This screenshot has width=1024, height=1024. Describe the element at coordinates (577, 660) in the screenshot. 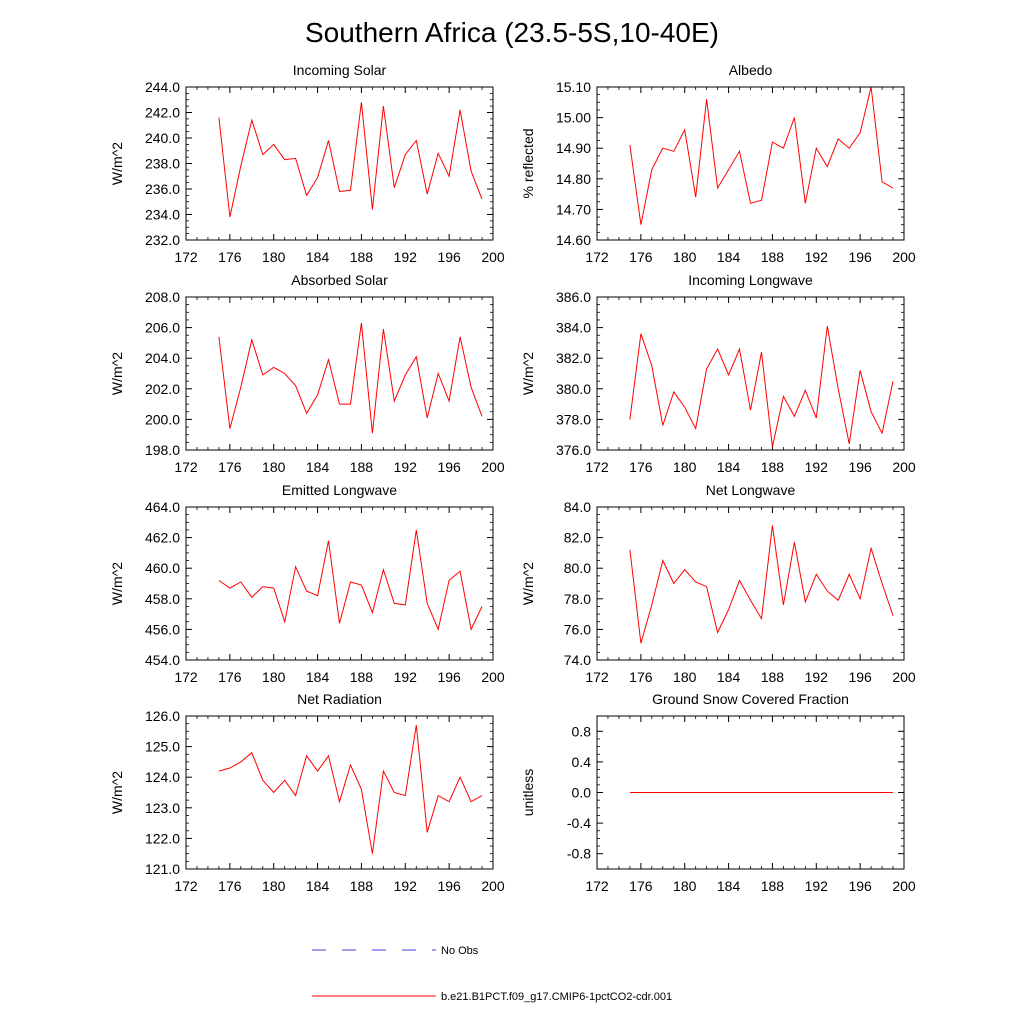

I see `y-tick-label: 74.0` at that location.